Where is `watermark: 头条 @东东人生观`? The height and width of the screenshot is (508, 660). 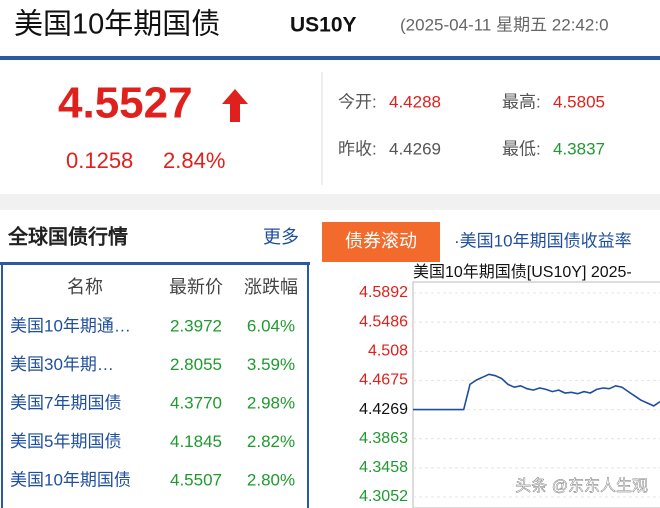 watermark: 头条 @东东人生观 is located at coordinates (581, 486).